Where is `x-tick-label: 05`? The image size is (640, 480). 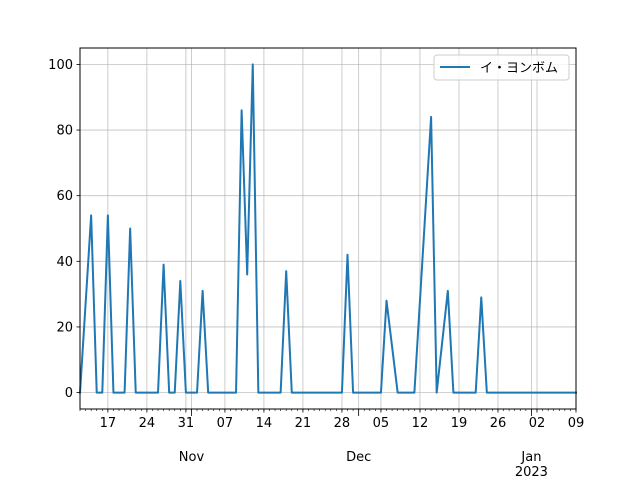
x-tick-label: 05 is located at coordinates (381, 423).